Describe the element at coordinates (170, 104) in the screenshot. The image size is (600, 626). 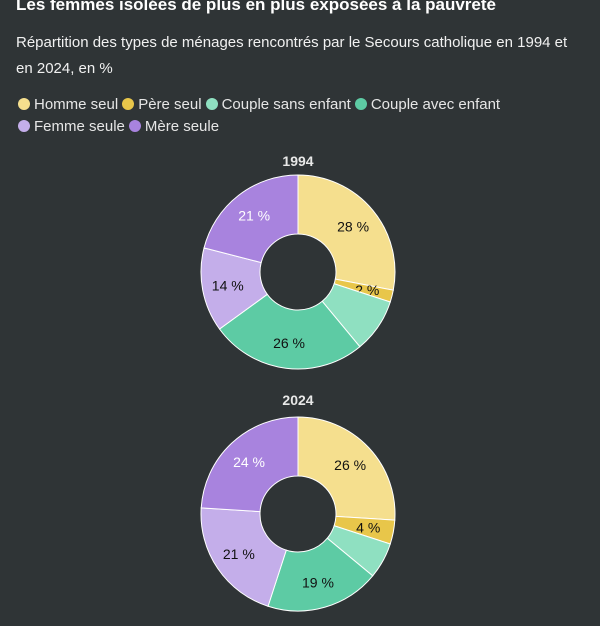
I see `legend-label: Père seul` at that location.